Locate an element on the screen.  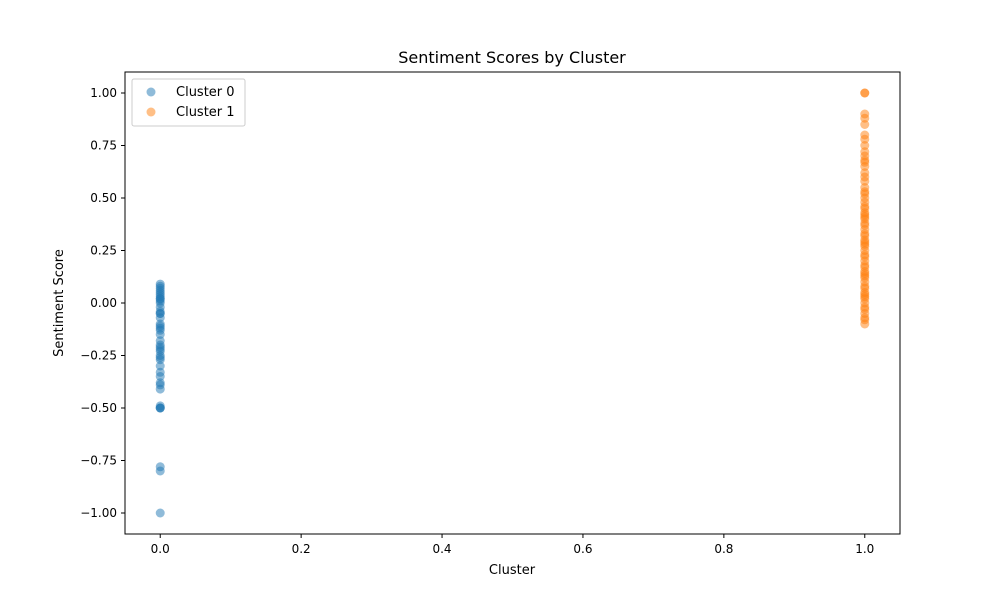
y-tick-label: 1.00 is located at coordinates (103, 93).